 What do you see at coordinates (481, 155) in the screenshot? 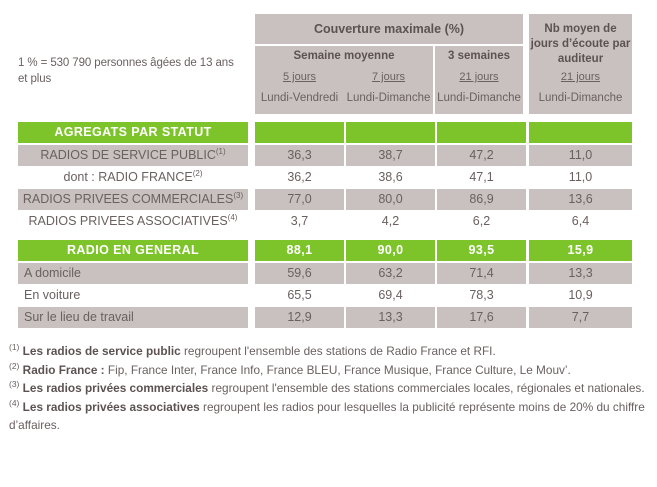
I see `cell-value: 47,2` at bounding box center [481, 155].